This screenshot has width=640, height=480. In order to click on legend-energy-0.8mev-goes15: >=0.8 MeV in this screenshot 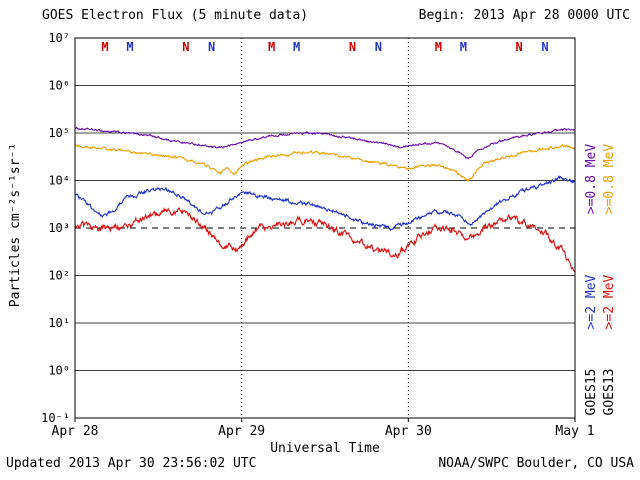, I will do `click(591, 179)`.